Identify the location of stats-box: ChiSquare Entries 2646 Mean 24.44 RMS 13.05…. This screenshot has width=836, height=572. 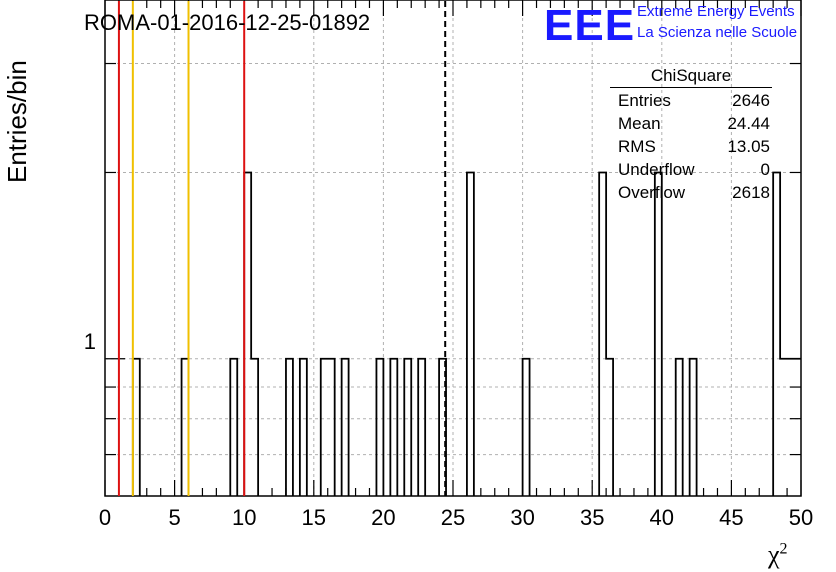
(691, 135).